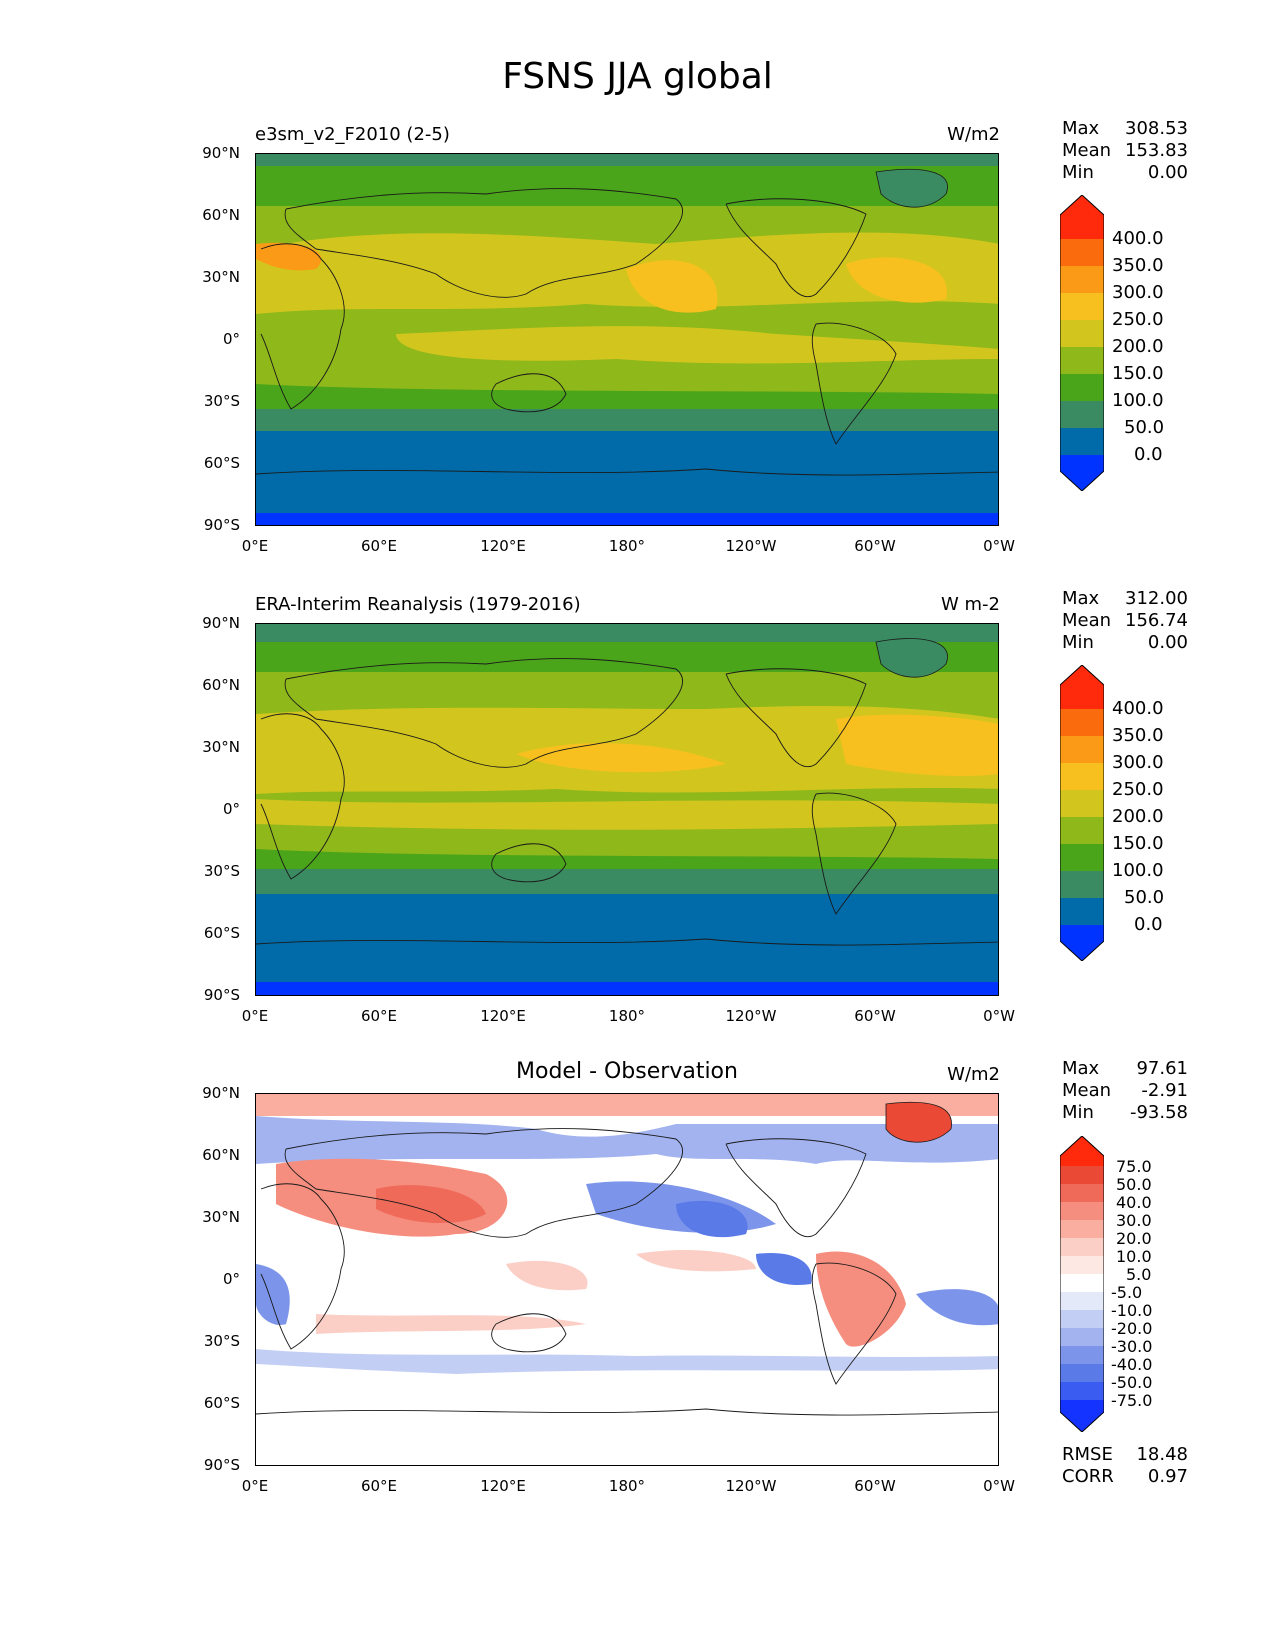 This screenshot has height=1650, width=1275. I want to click on colorbar-label: 40.0, so click(1134, 1202).